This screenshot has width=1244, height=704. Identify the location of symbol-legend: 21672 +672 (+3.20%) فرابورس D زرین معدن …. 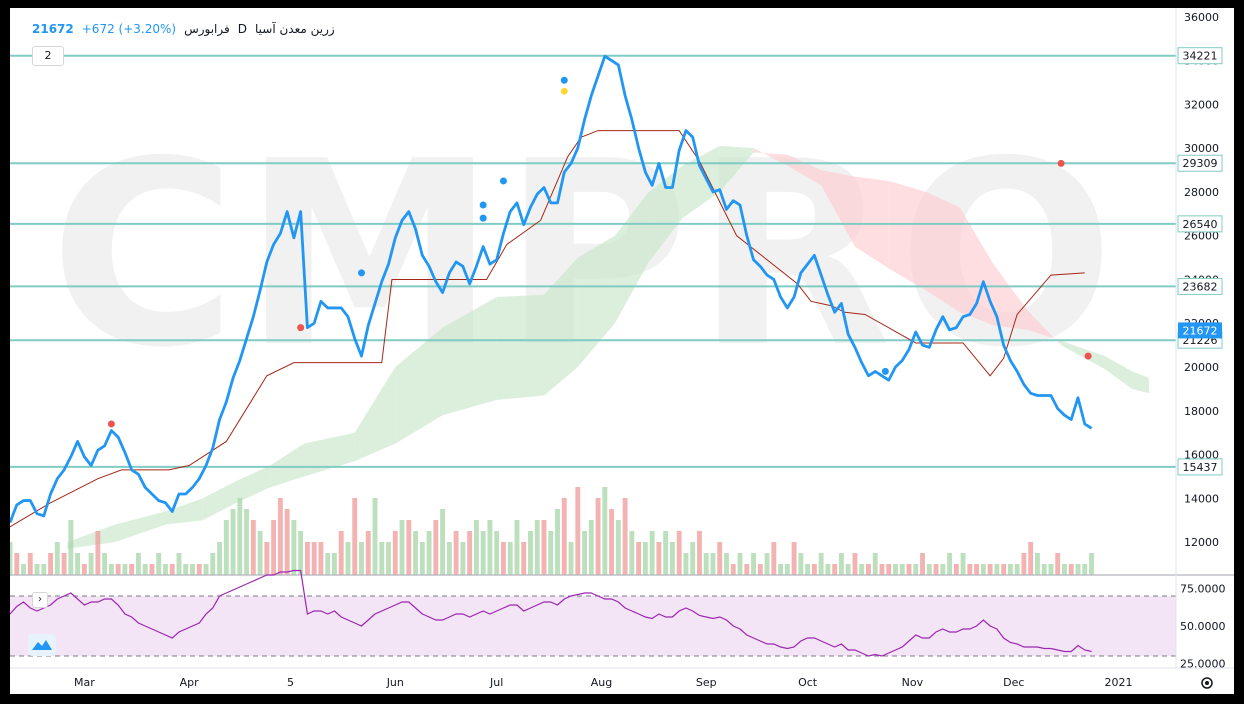
(183, 29).